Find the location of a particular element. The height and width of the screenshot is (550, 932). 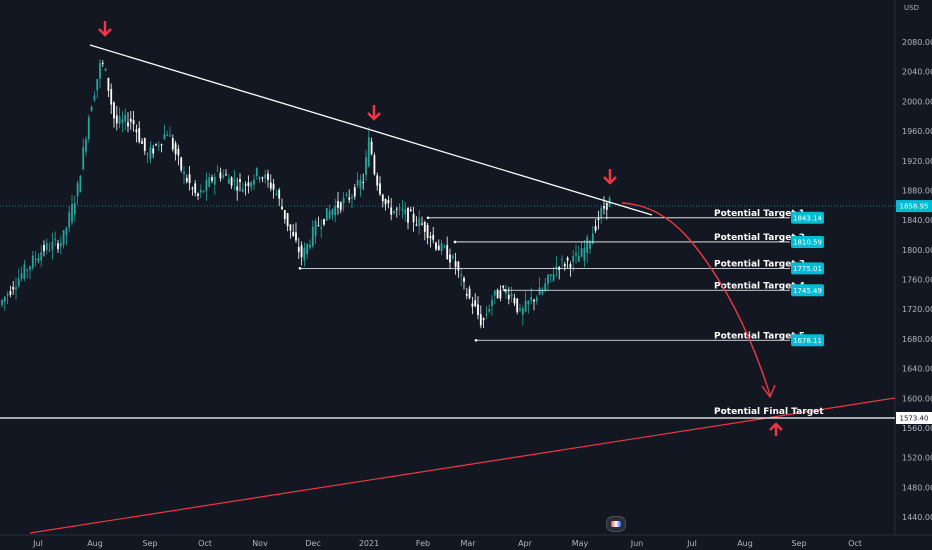

y-tick-label: 1760.00 is located at coordinates (917, 280).